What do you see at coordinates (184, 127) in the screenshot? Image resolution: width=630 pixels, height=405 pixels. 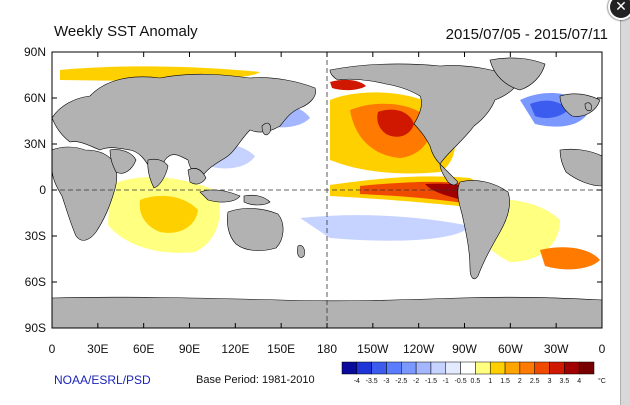 I see `land-eurasia` at bounding box center [184, 127].